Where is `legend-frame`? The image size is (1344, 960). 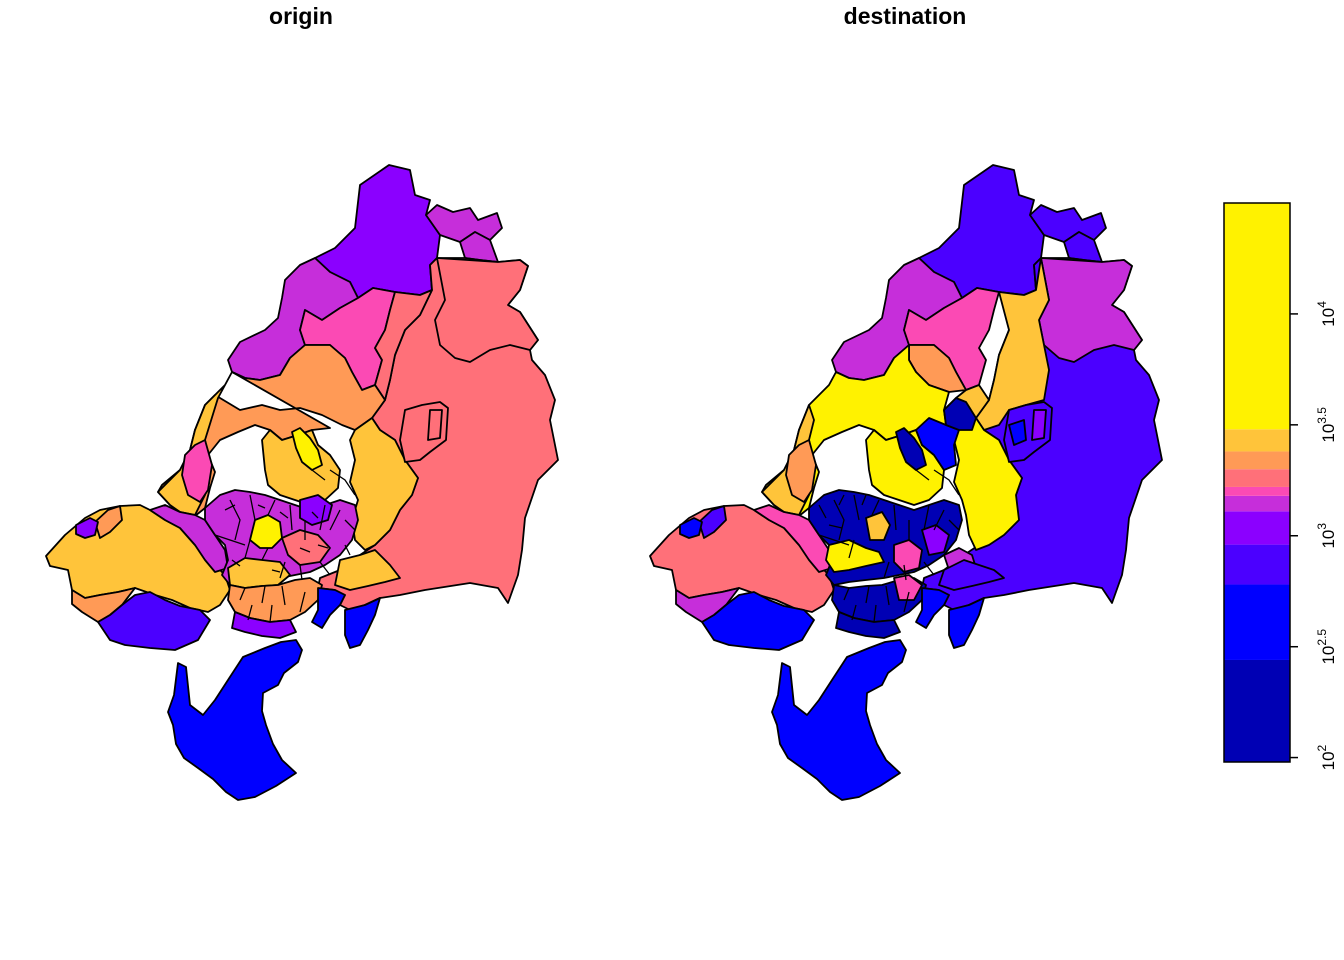
legend-frame is located at coordinates (1257, 482).